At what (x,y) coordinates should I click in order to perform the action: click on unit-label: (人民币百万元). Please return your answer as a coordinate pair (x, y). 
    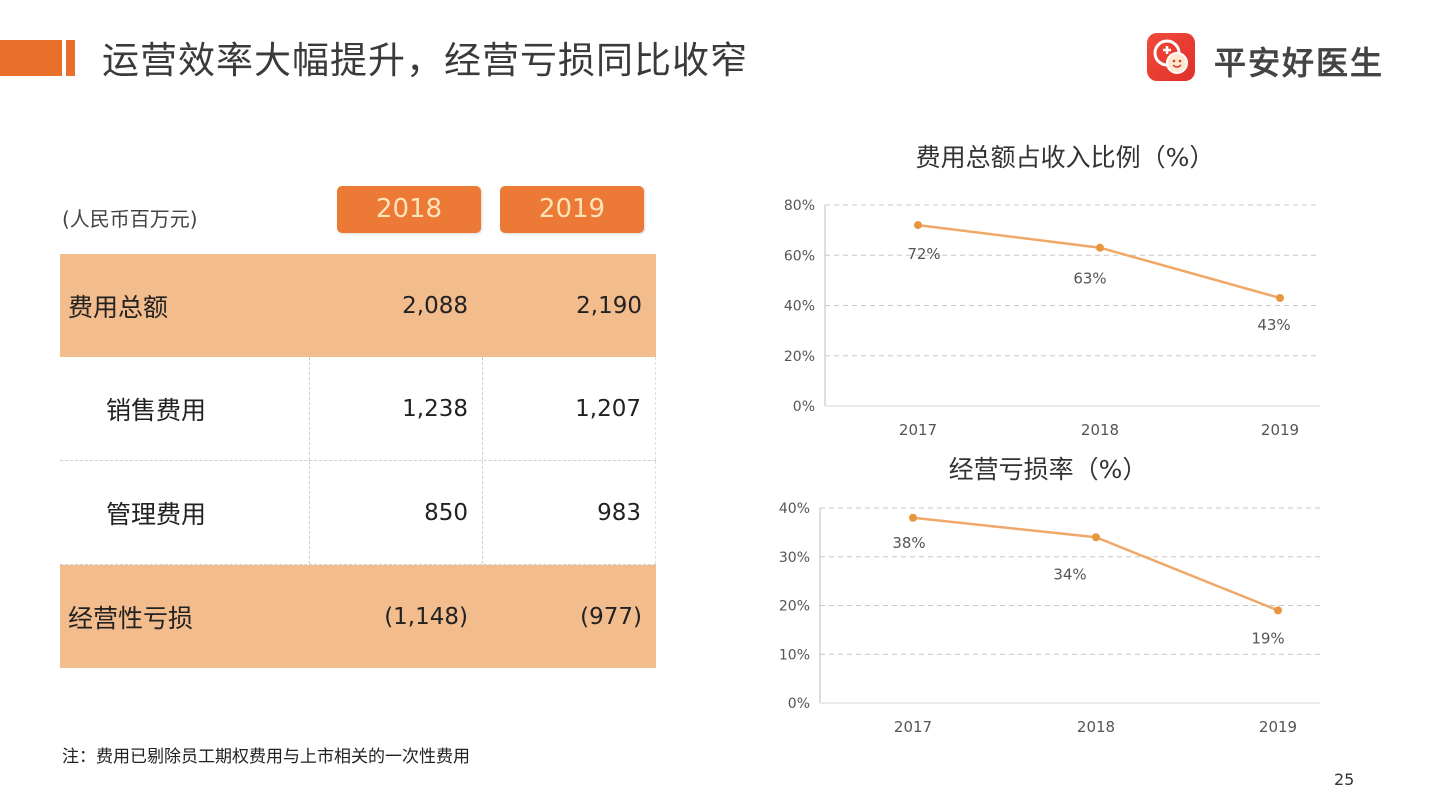
    Looking at the image, I should click on (130, 219).